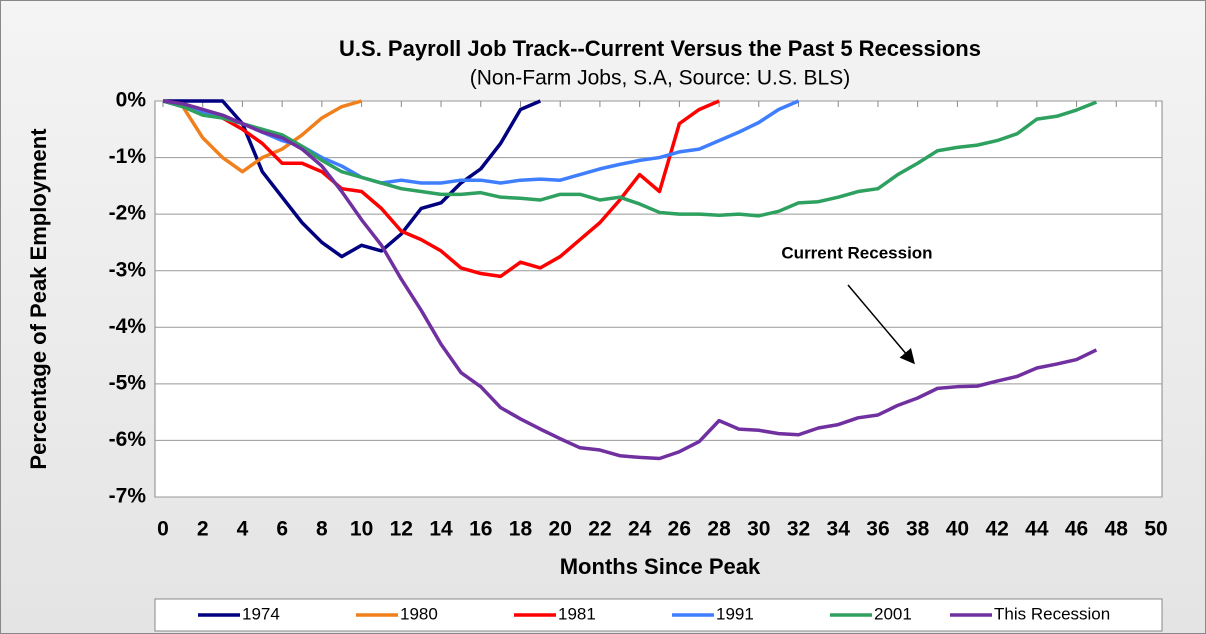 The height and width of the screenshot is (634, 1206). What do you see at coordinates (131, 100) in the screenshot?
I see `y-tick-label: 0%` at bounding box center [131, 100].